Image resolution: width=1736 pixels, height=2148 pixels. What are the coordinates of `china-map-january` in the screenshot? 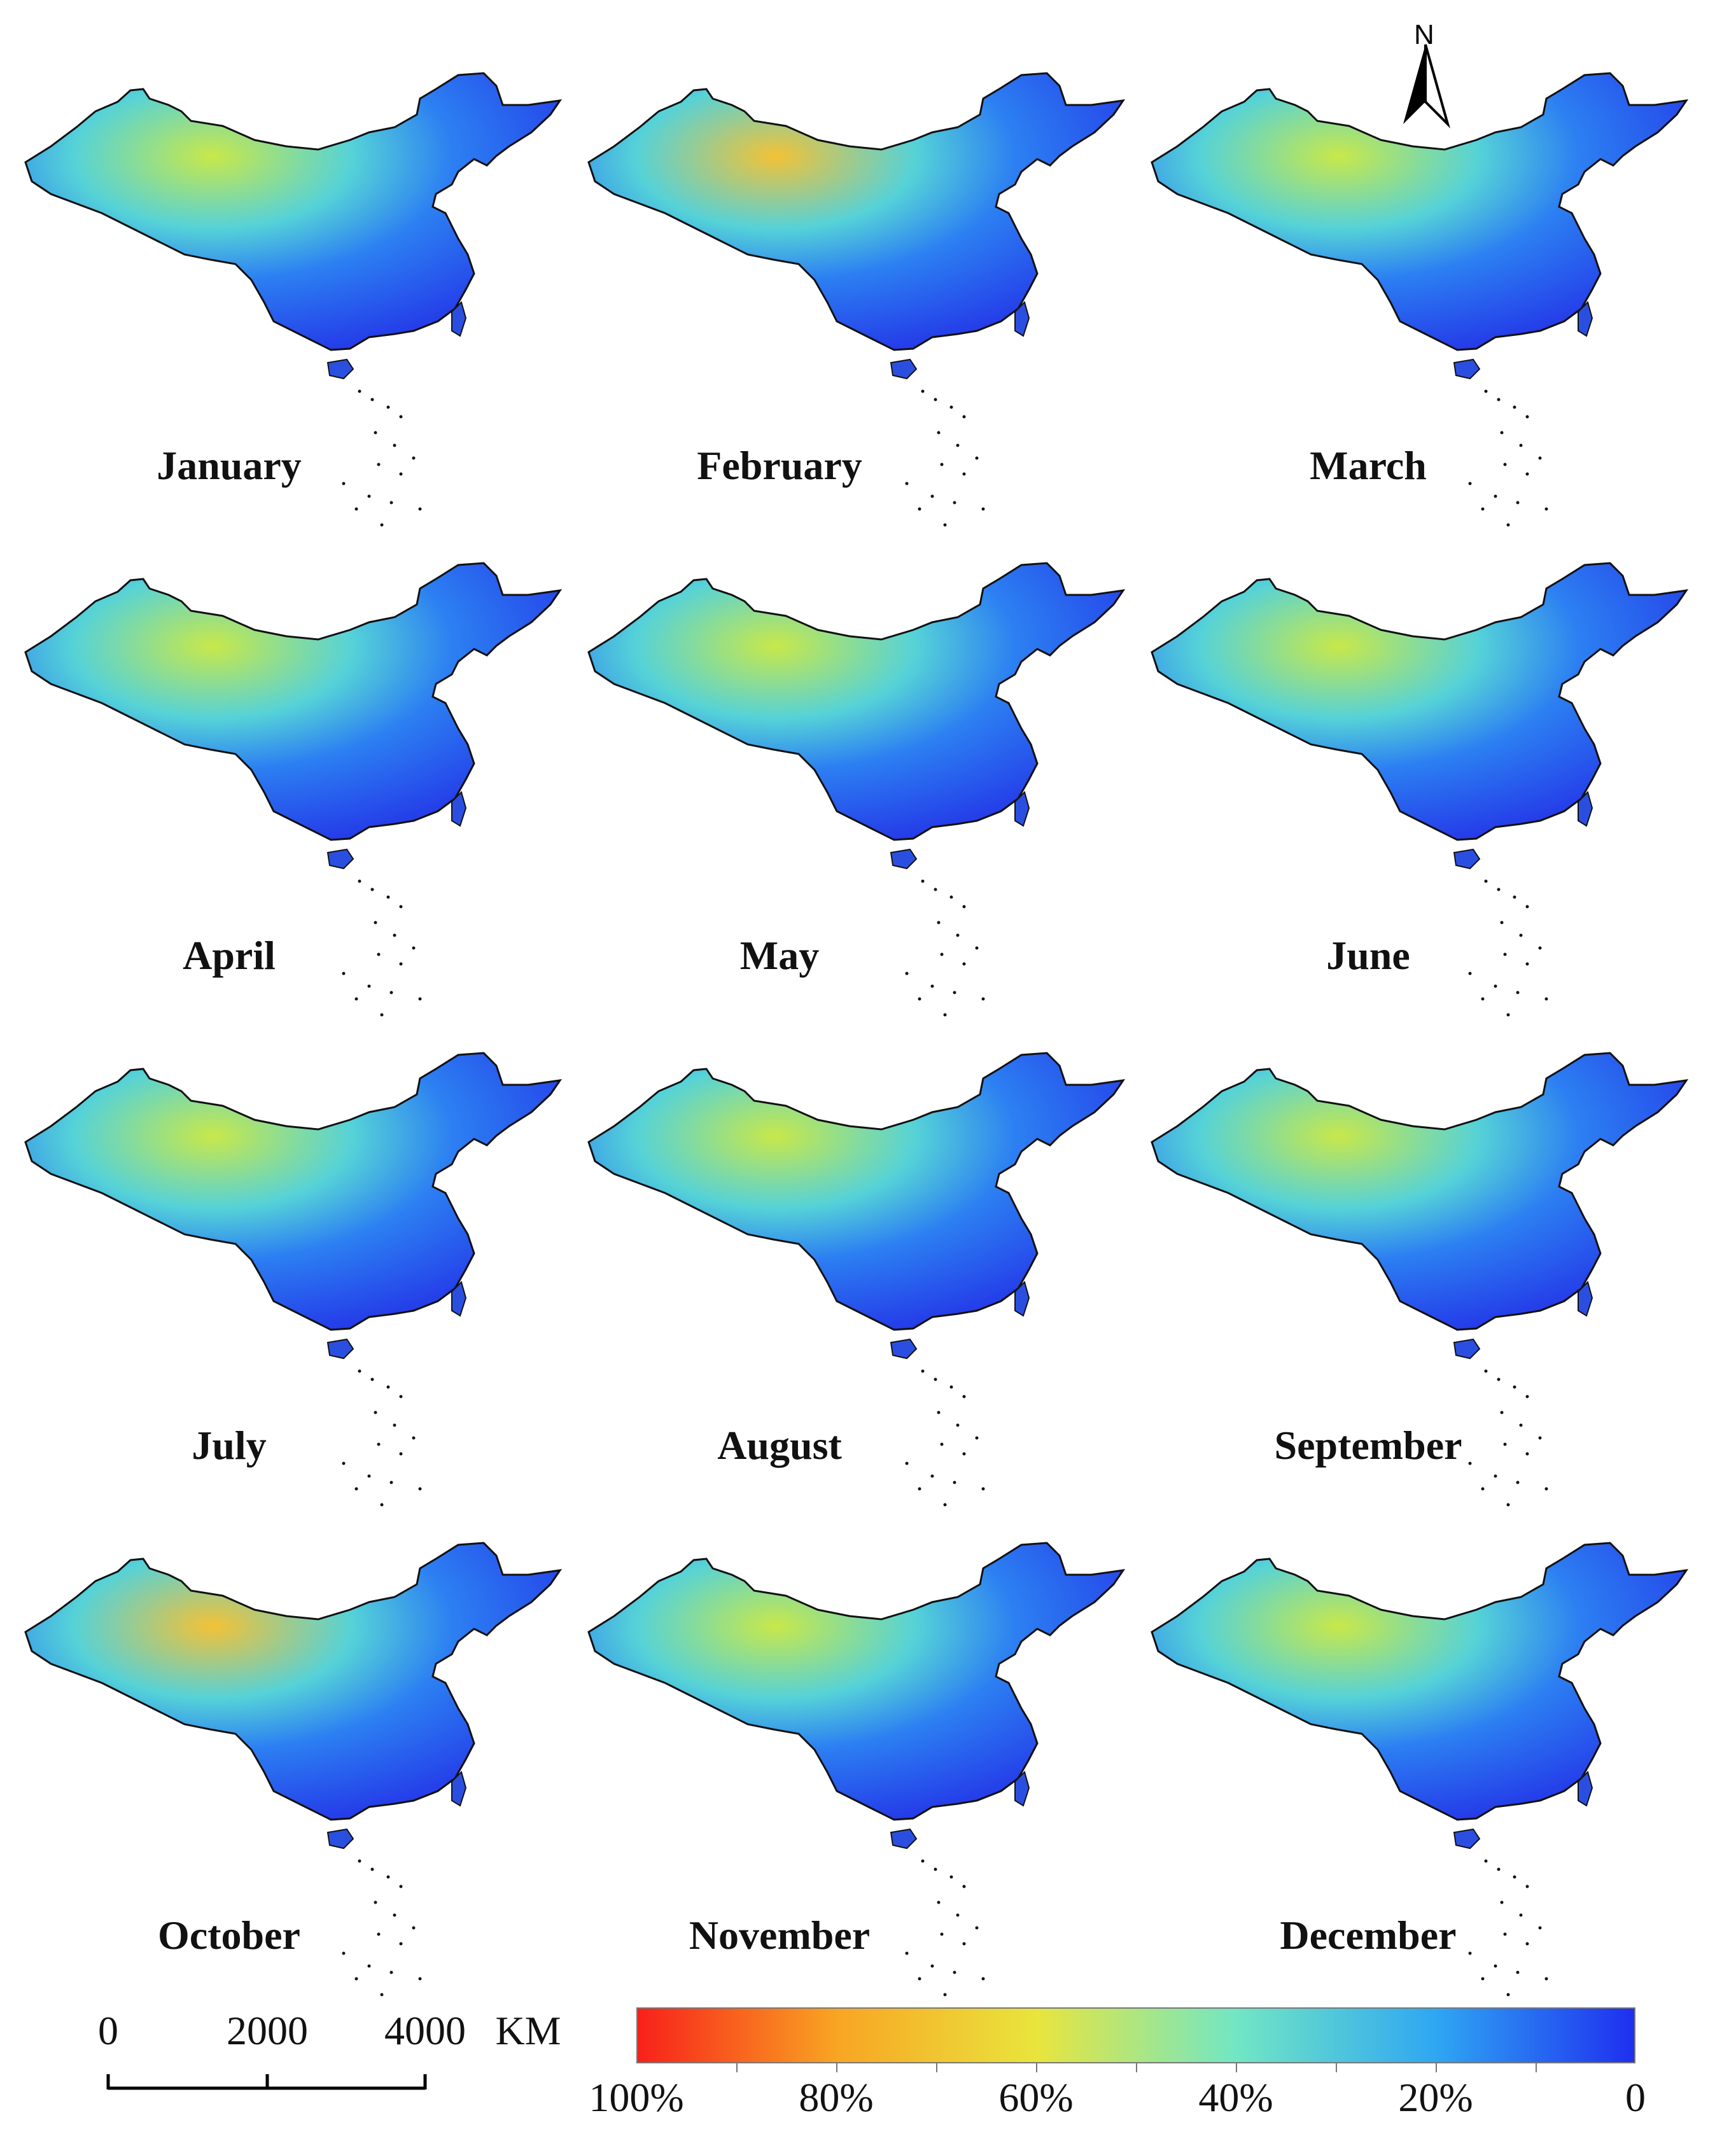 It's located at (293, 299).